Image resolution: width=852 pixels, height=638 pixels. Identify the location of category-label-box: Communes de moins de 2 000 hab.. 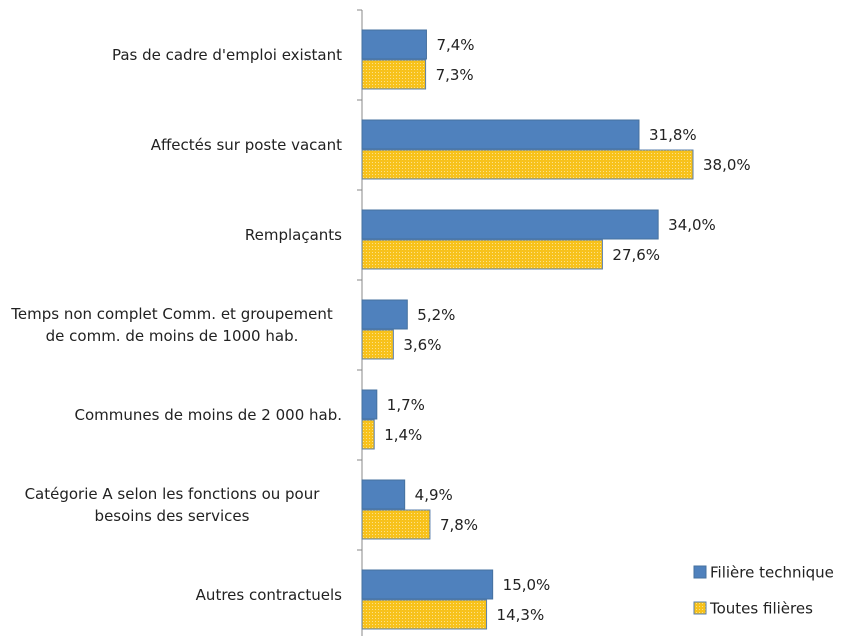
(172, 415).